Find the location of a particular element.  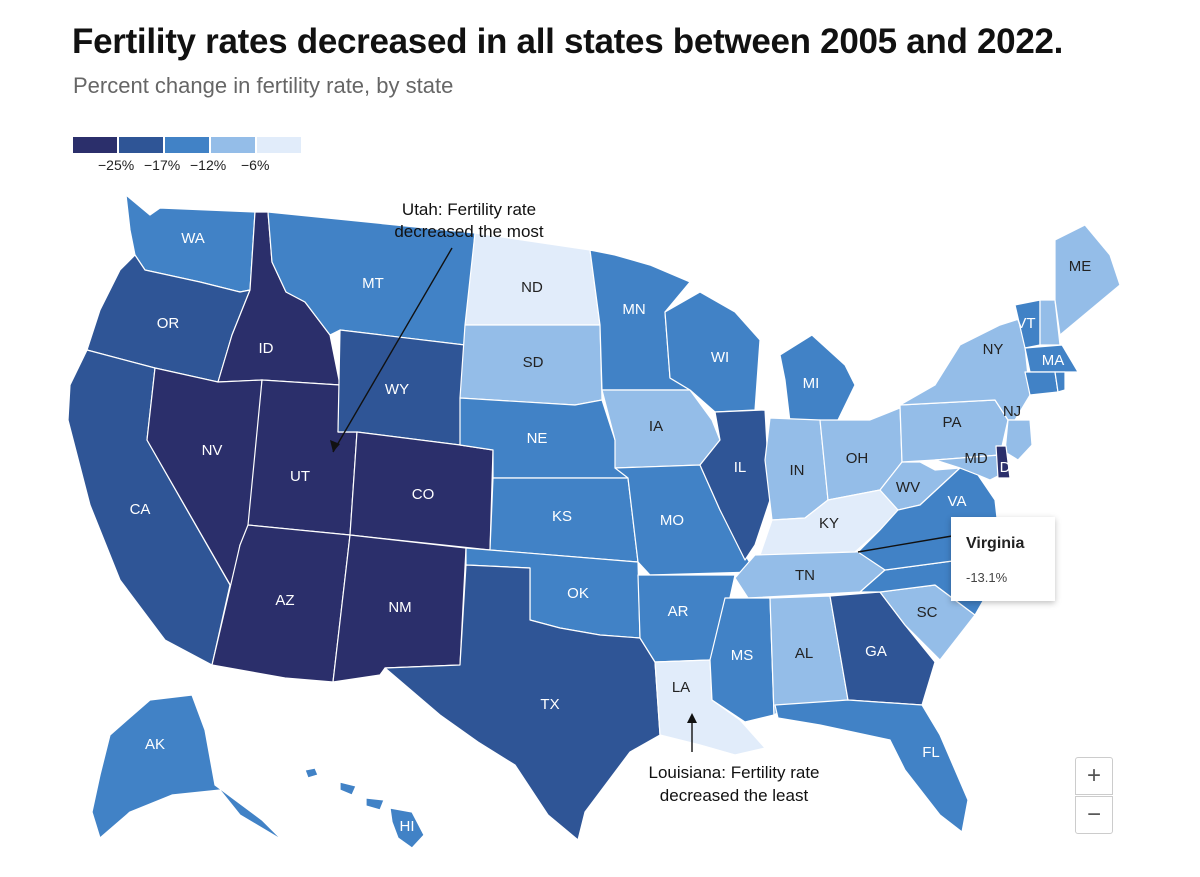

zoom-in-button: + is located at coordinates (1094, 776).